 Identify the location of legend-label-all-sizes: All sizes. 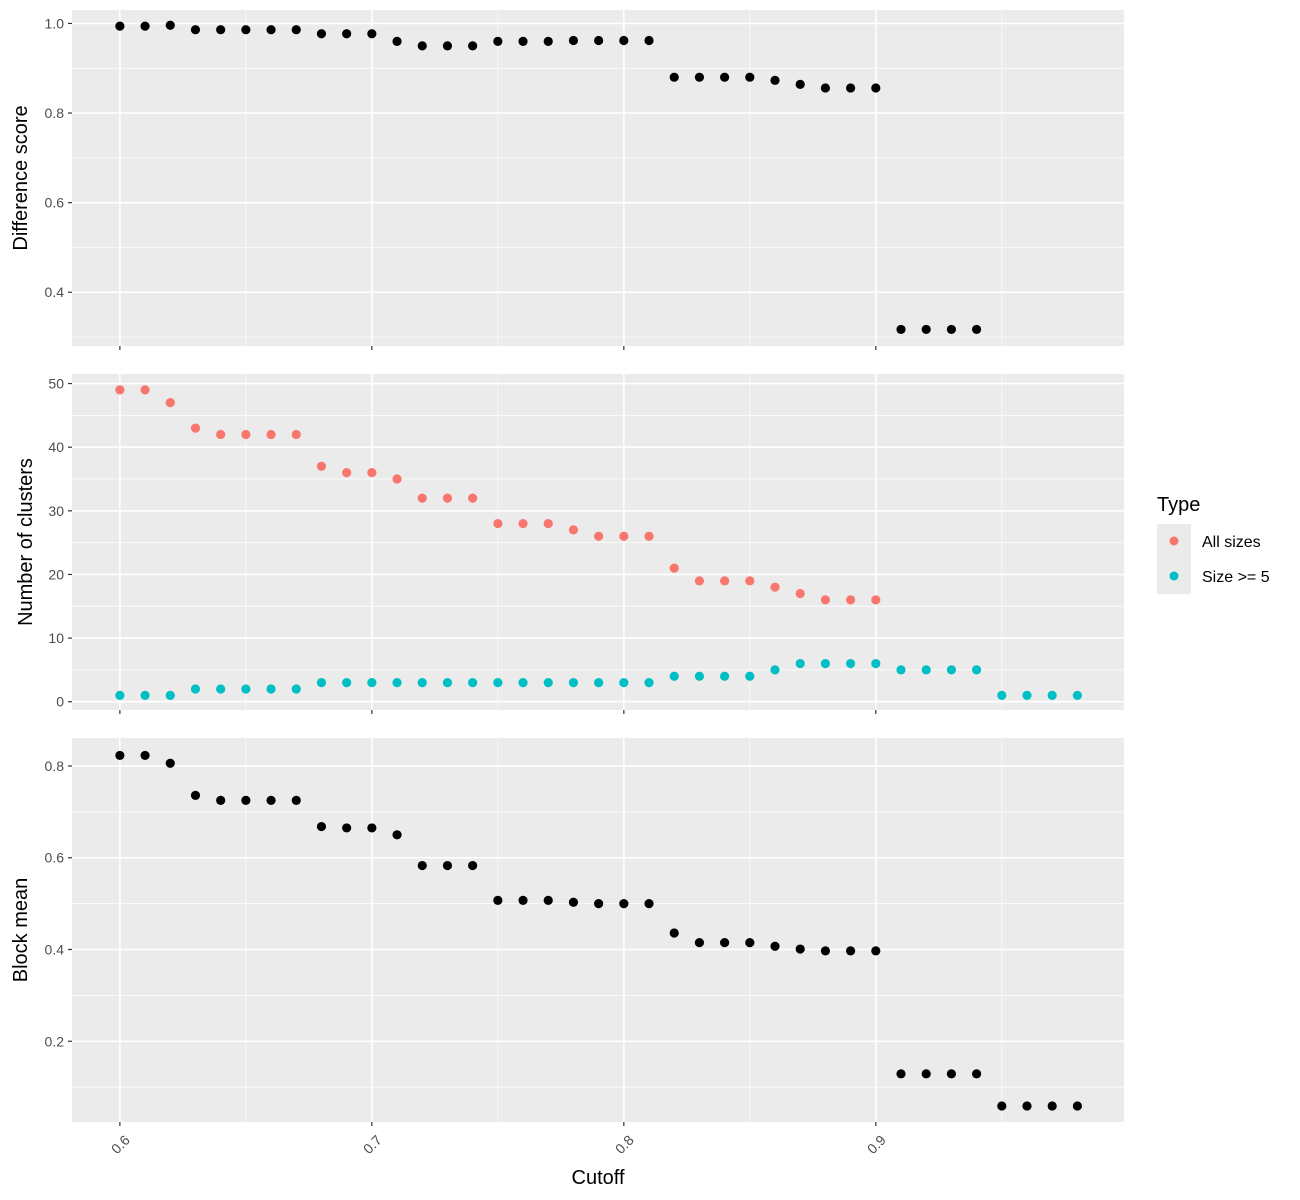
(1231, 542).